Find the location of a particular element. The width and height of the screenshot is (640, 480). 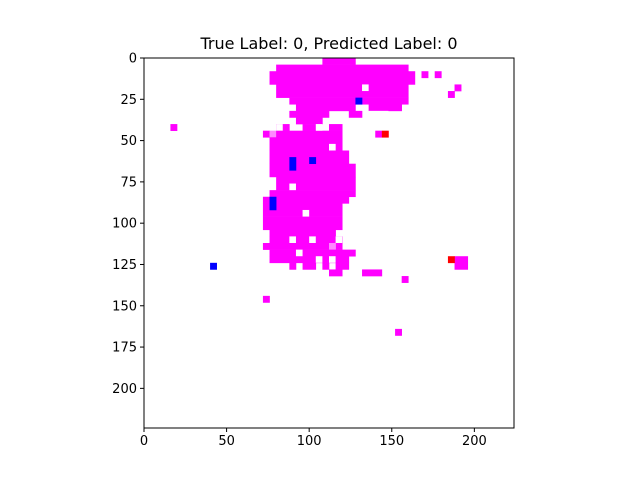

y-tick-label-200: 200 is located at coordinates (124, 389).